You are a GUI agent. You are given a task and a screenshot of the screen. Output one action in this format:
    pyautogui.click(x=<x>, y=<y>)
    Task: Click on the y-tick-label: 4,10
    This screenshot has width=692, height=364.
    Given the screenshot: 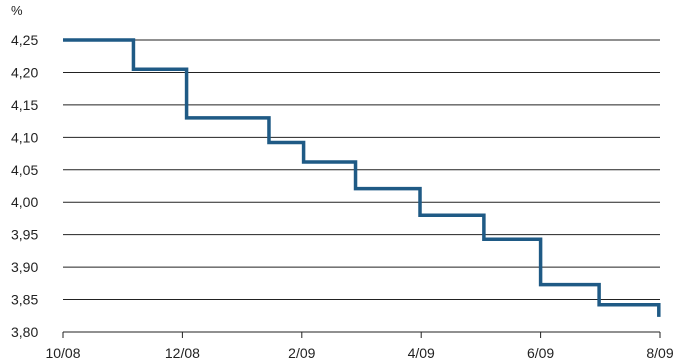 What is the action you would take?
    pyautogui.click(x=24, y=137)
    